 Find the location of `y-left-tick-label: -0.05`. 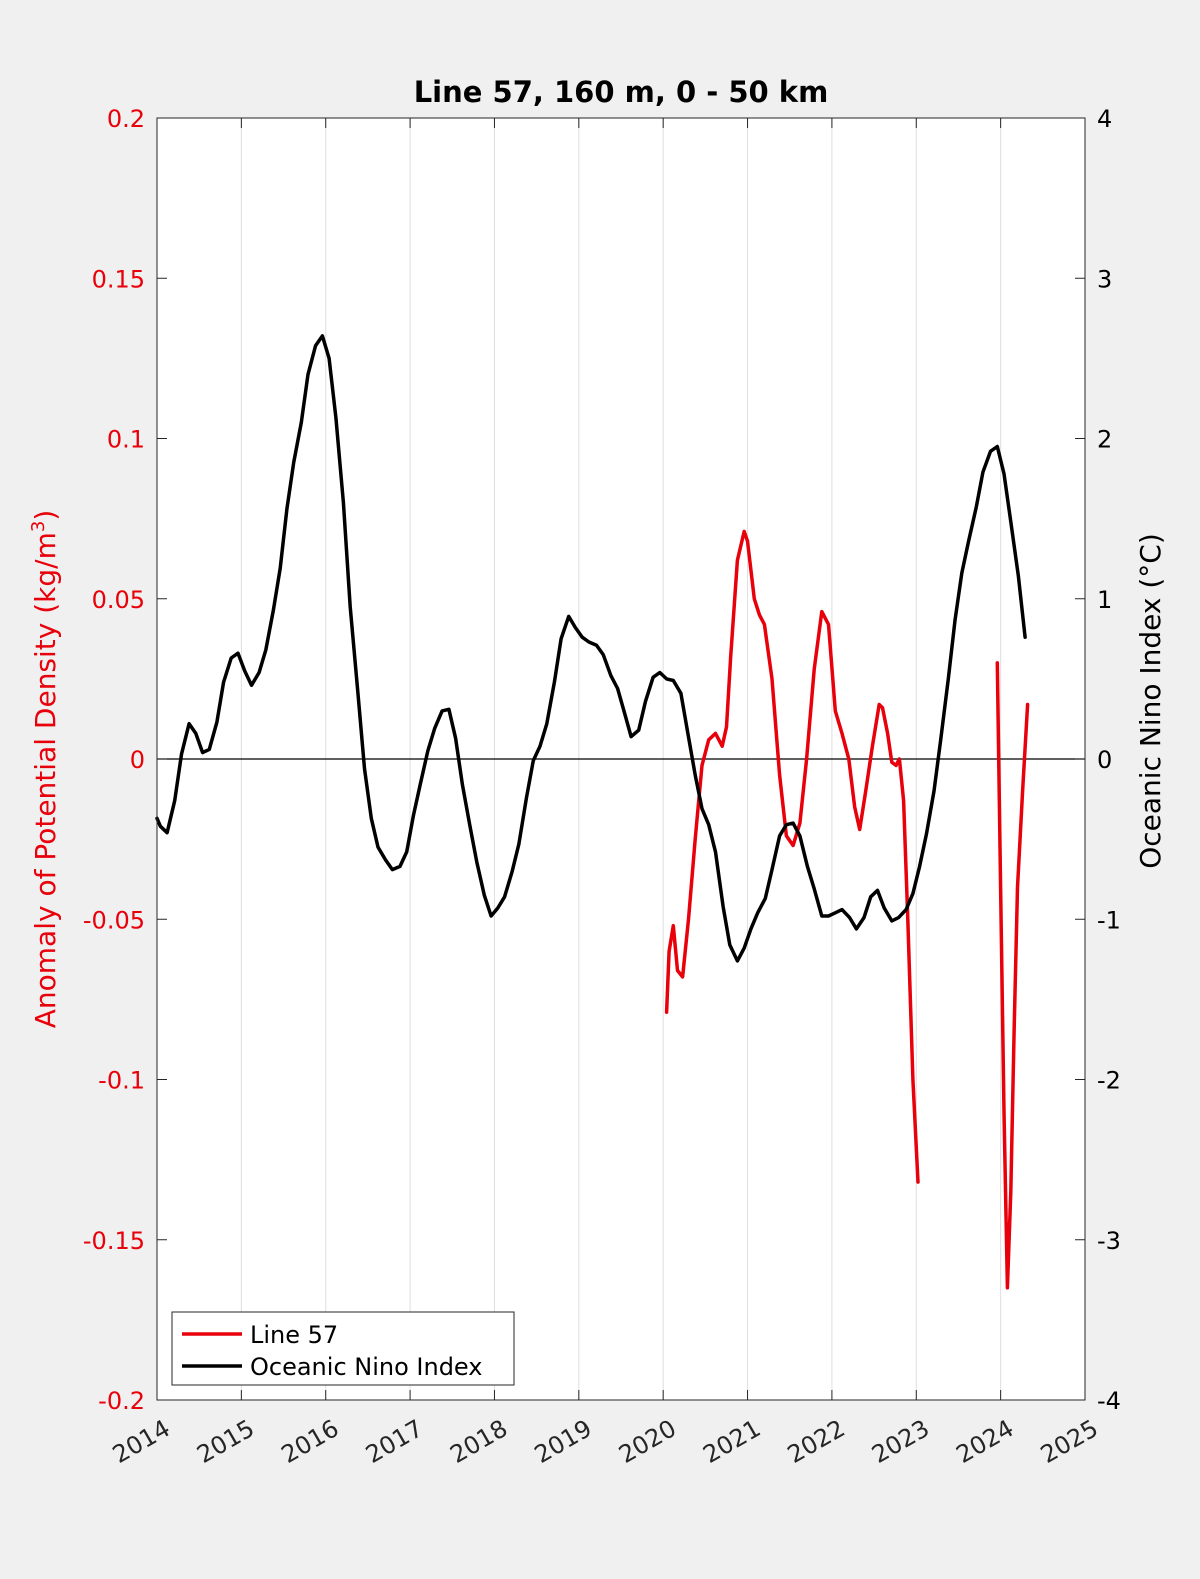

y-left-tick-label: -0.05 is located at coordinates (114, 920).